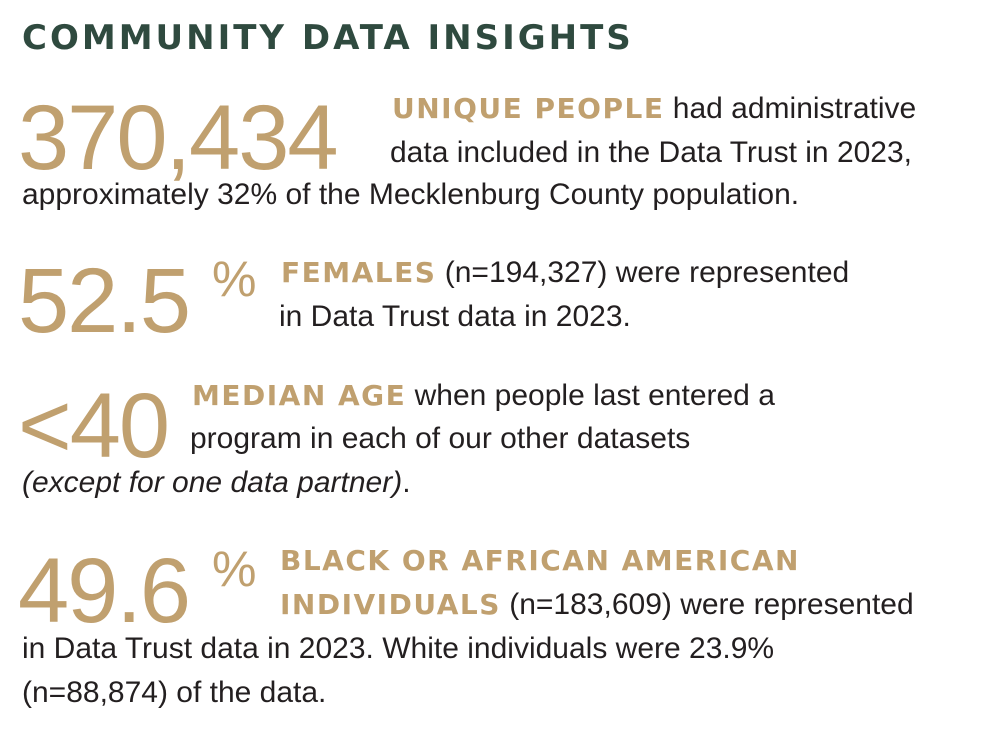  I want to click on stat-unique-people-number: 370,434, so click(178, 138).